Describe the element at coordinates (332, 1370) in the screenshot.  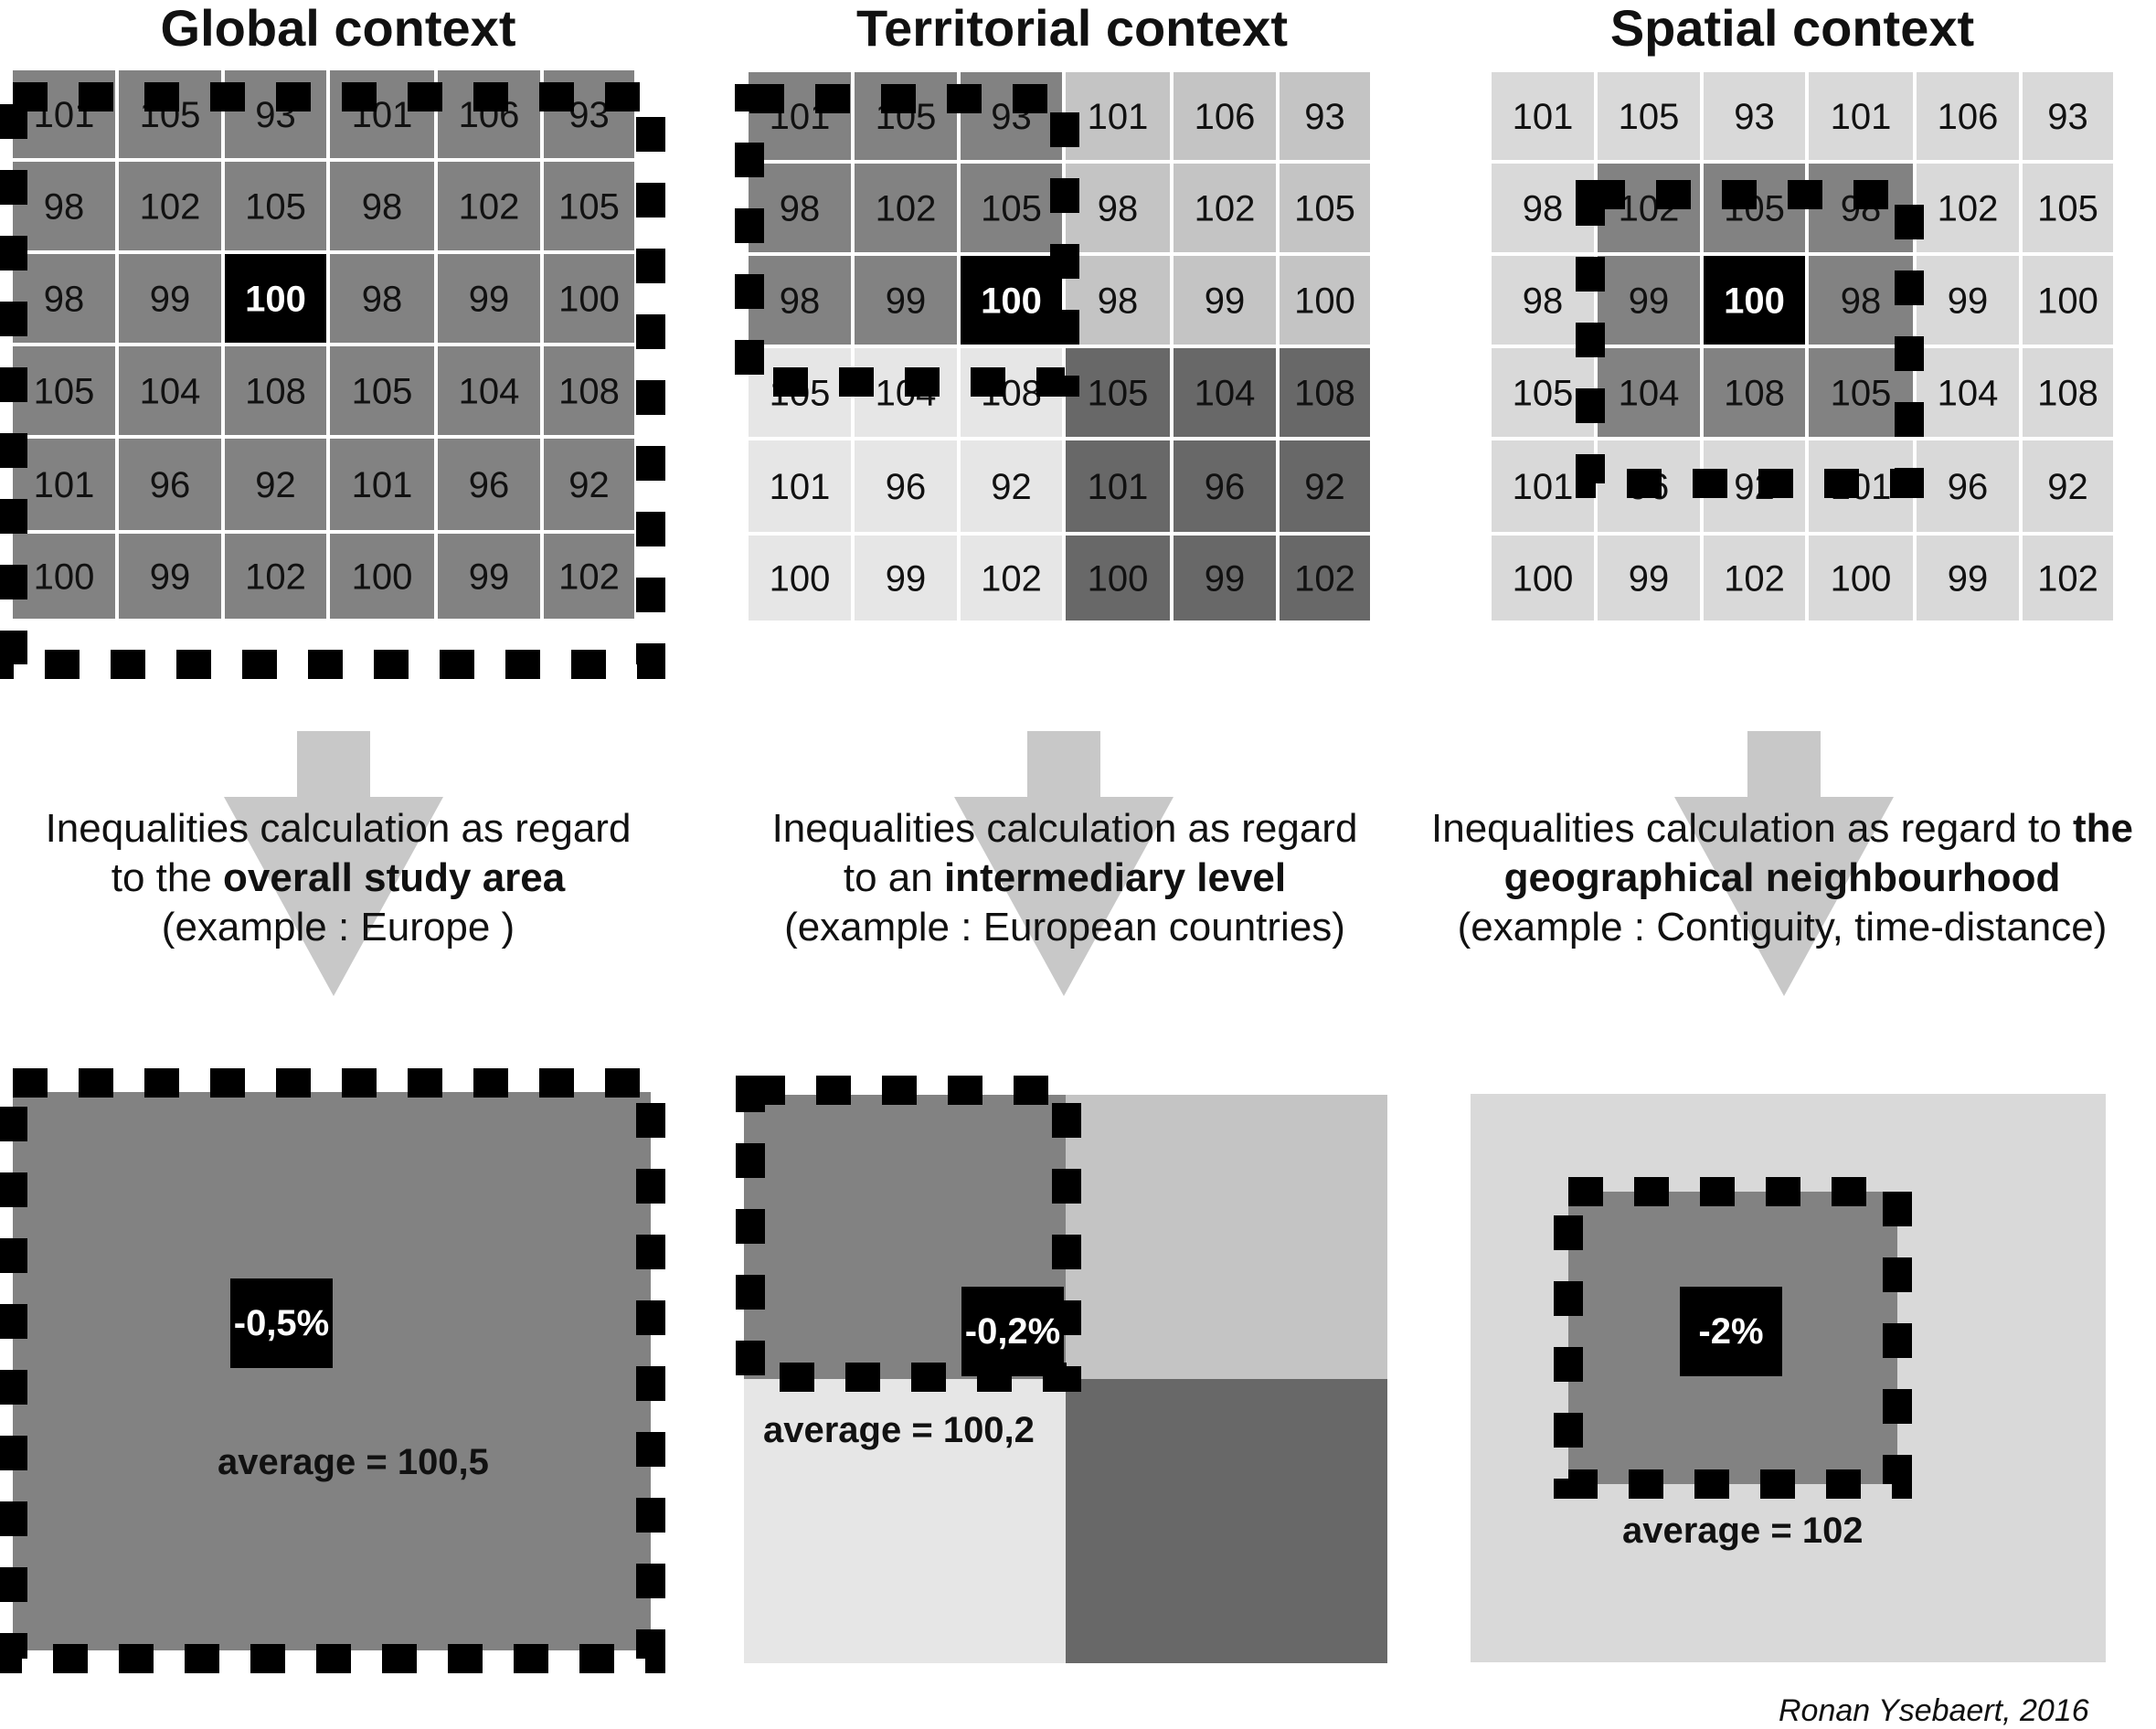
I see `selection-frame-result-global` at that location.